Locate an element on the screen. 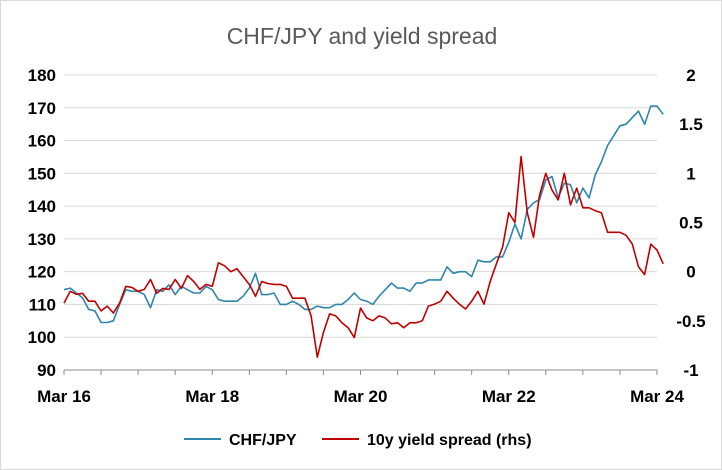 The height and width of the screenshot is (470, 722). y-left-tick-label-4: 130 is located at coordinates (42, 239).